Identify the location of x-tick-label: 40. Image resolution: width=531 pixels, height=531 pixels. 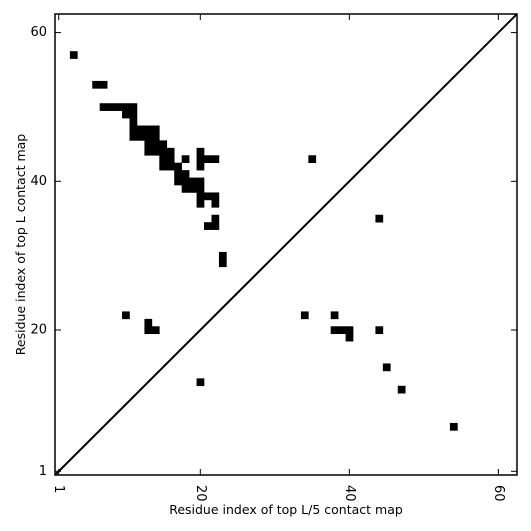
(349, 493).